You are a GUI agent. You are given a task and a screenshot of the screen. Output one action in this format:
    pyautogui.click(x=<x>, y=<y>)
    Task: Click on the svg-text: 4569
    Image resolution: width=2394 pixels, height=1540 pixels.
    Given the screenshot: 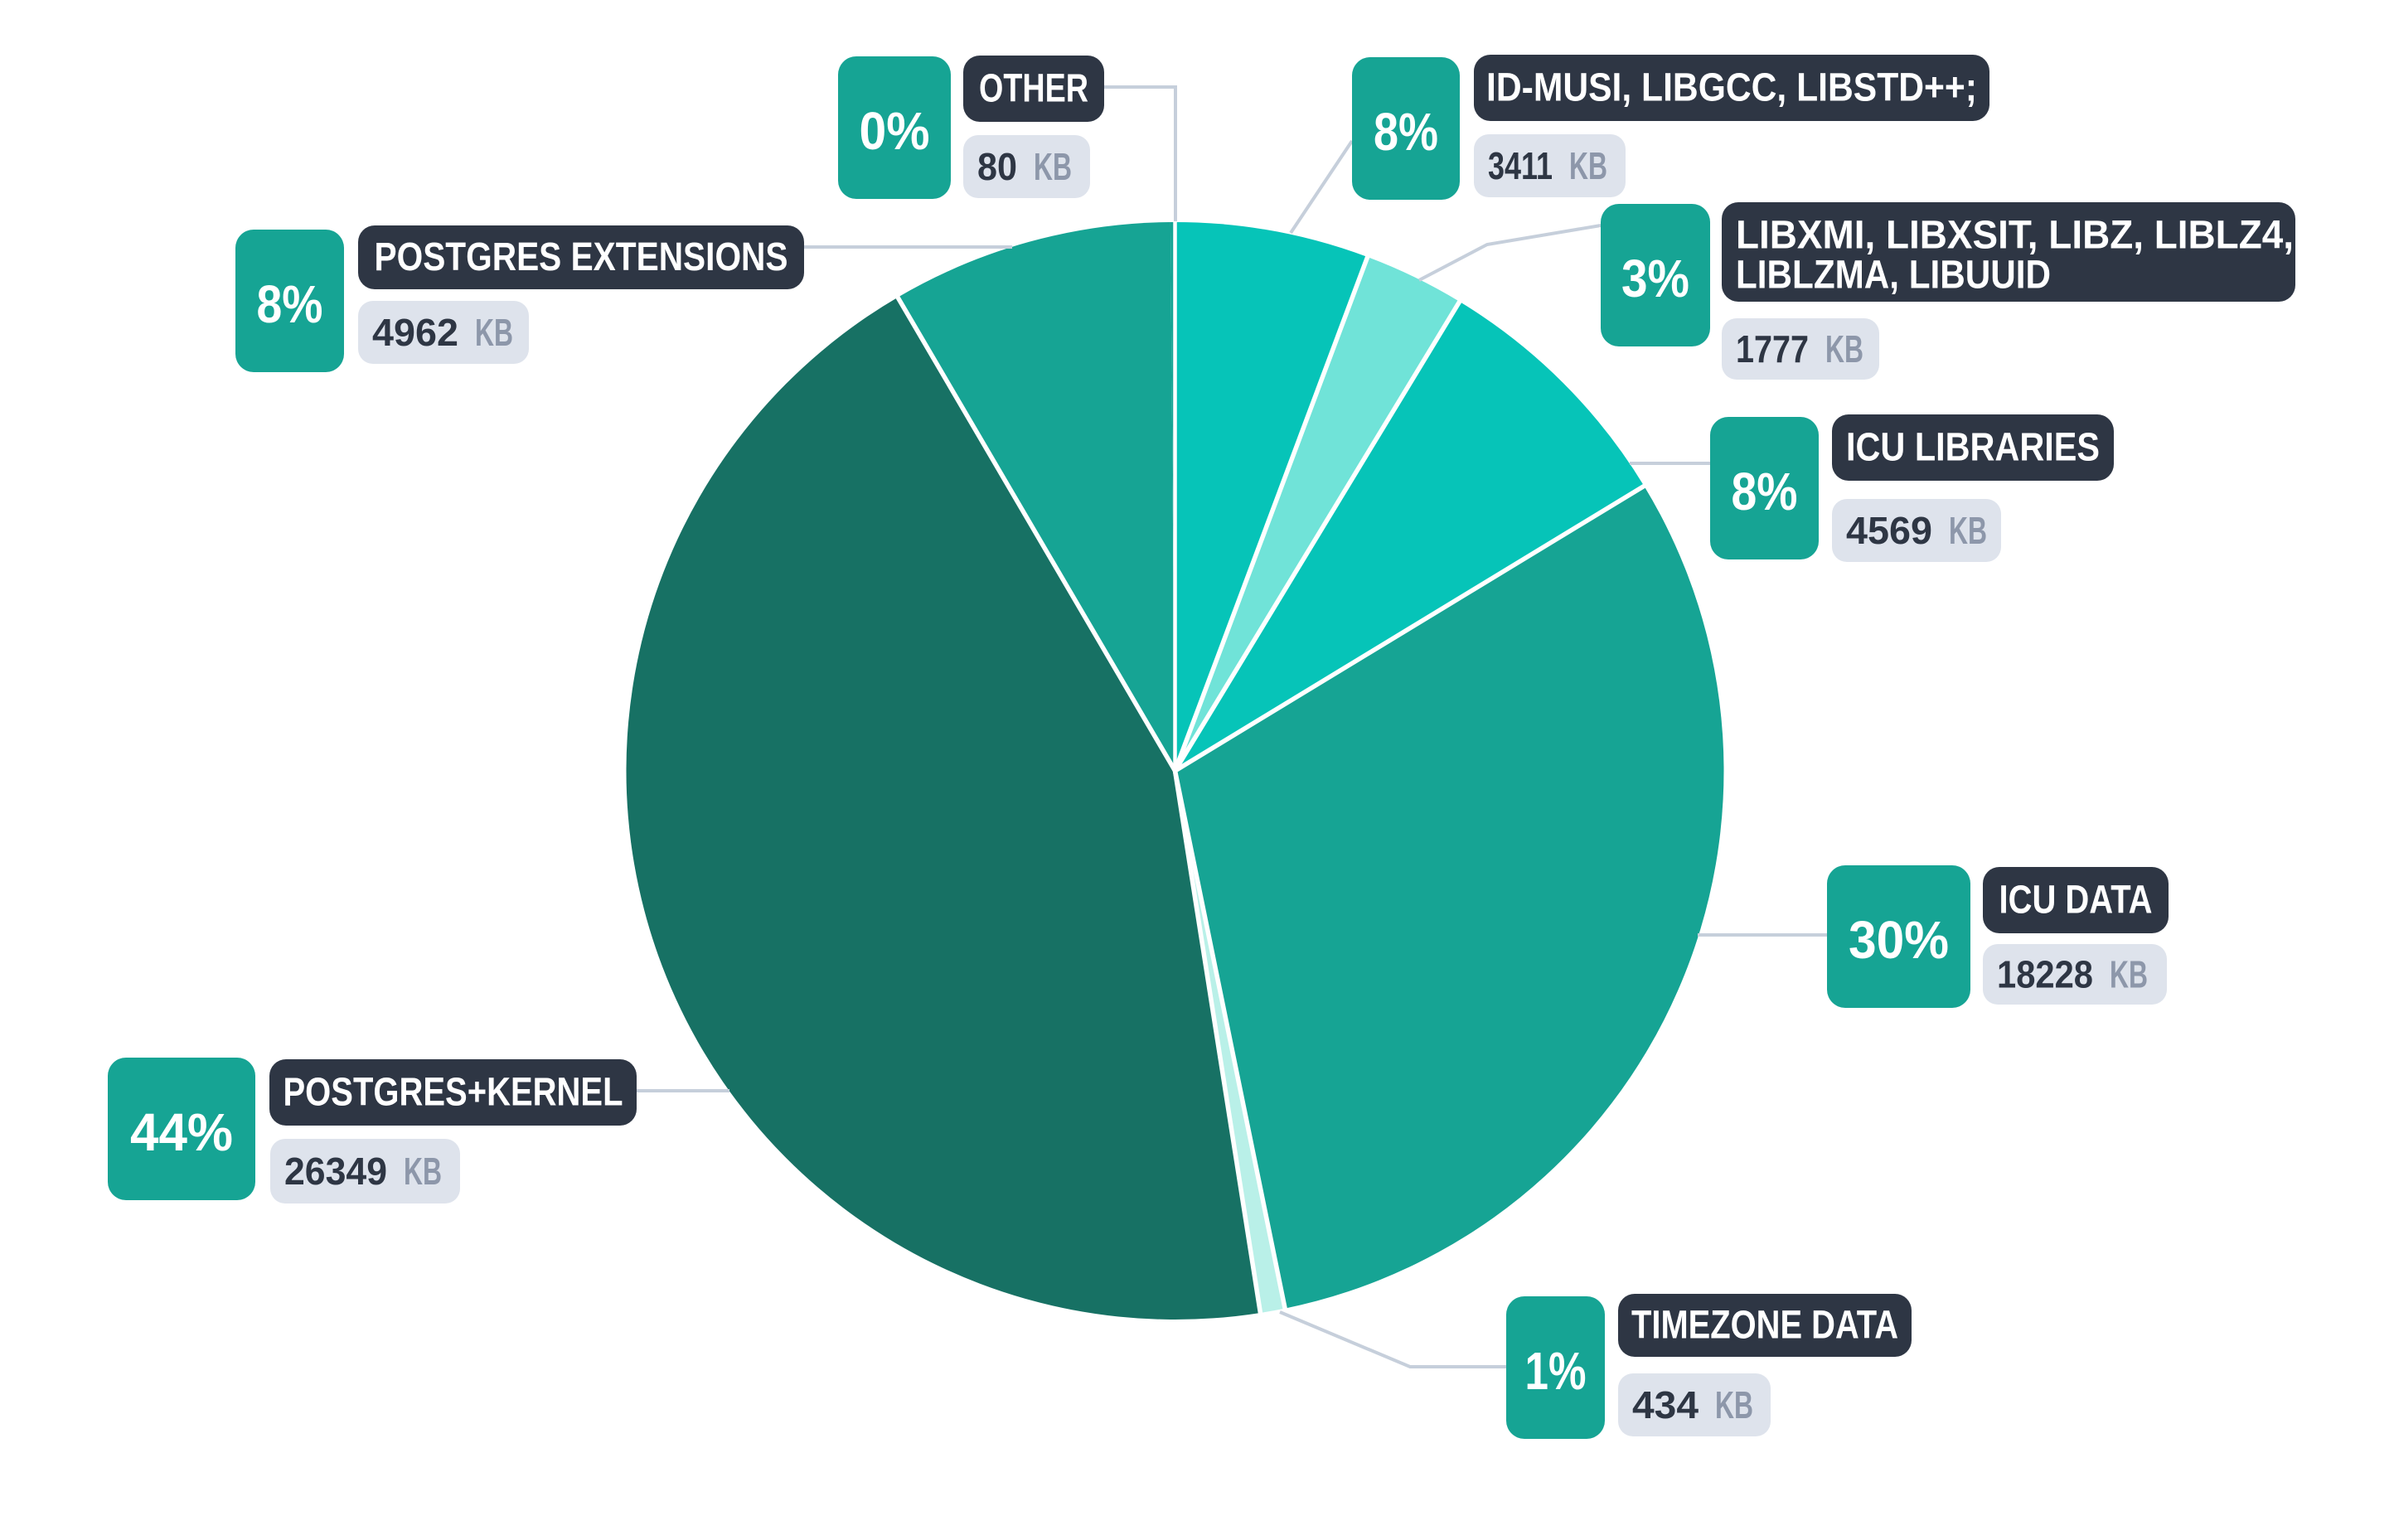 What is the action you would take?
    pyautogui.click(x=1889, y=531)
    